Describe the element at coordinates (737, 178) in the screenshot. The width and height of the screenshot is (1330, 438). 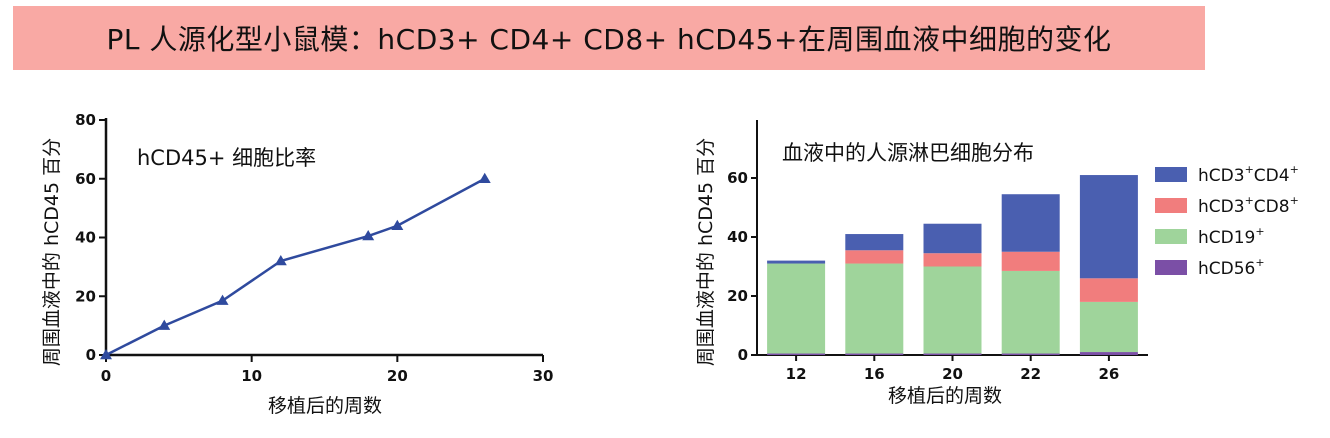
I see `bar-chart-ytick-label: 60` at that location.